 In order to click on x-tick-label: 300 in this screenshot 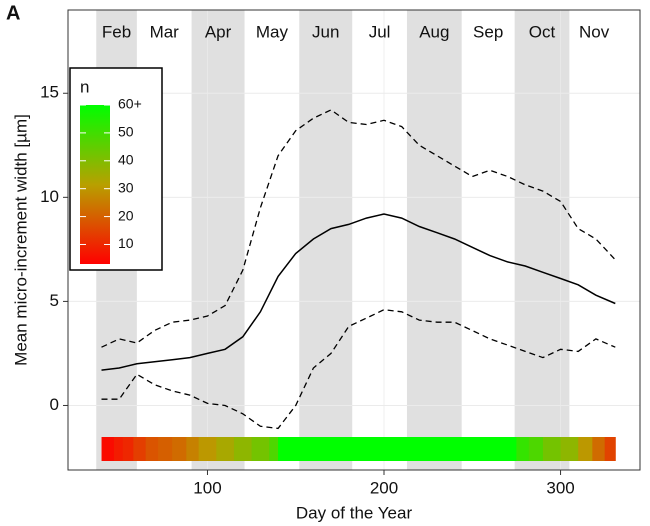, I will do `click(560, 487)`.